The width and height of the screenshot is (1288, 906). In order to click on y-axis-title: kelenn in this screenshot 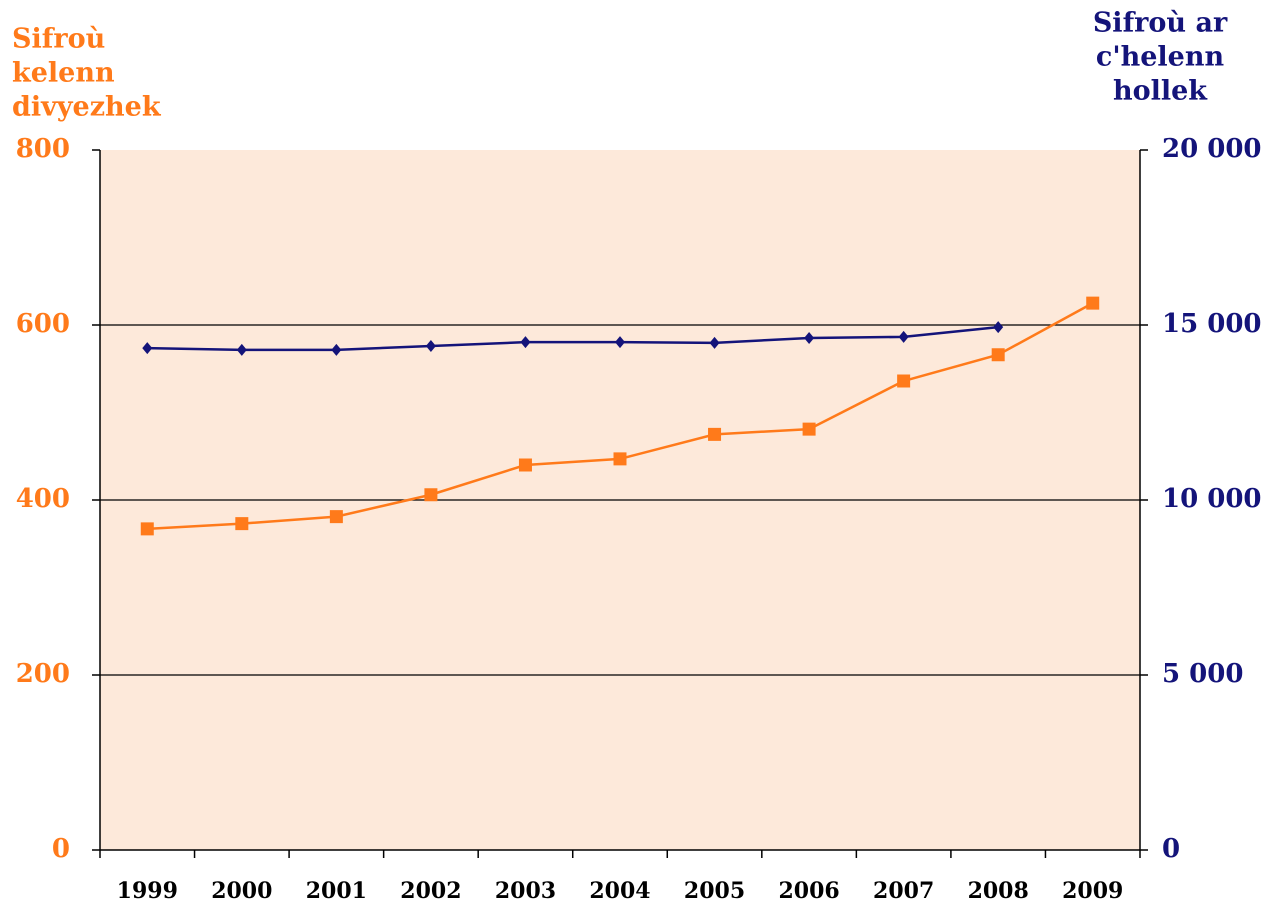, I will do `click(63, 73)`.